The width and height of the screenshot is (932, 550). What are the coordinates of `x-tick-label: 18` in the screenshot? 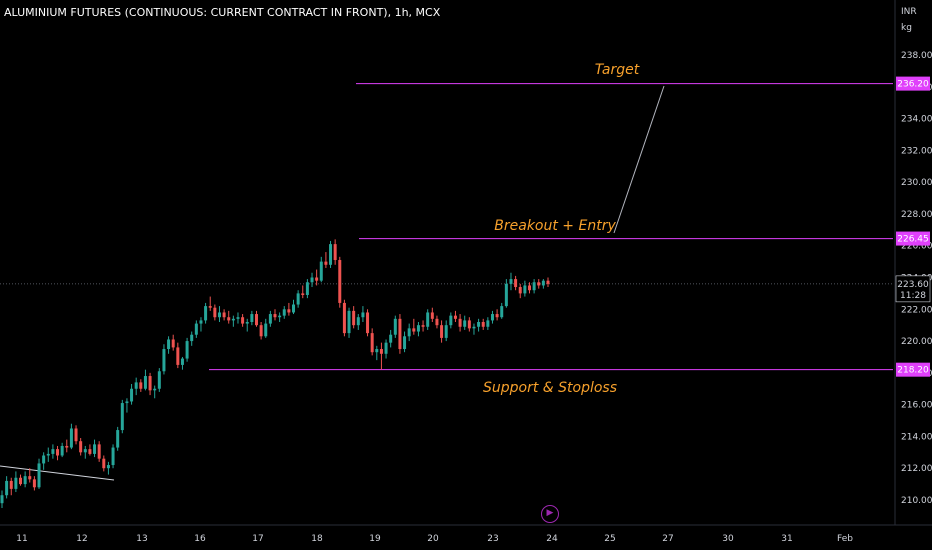 It's located at (317, 539).